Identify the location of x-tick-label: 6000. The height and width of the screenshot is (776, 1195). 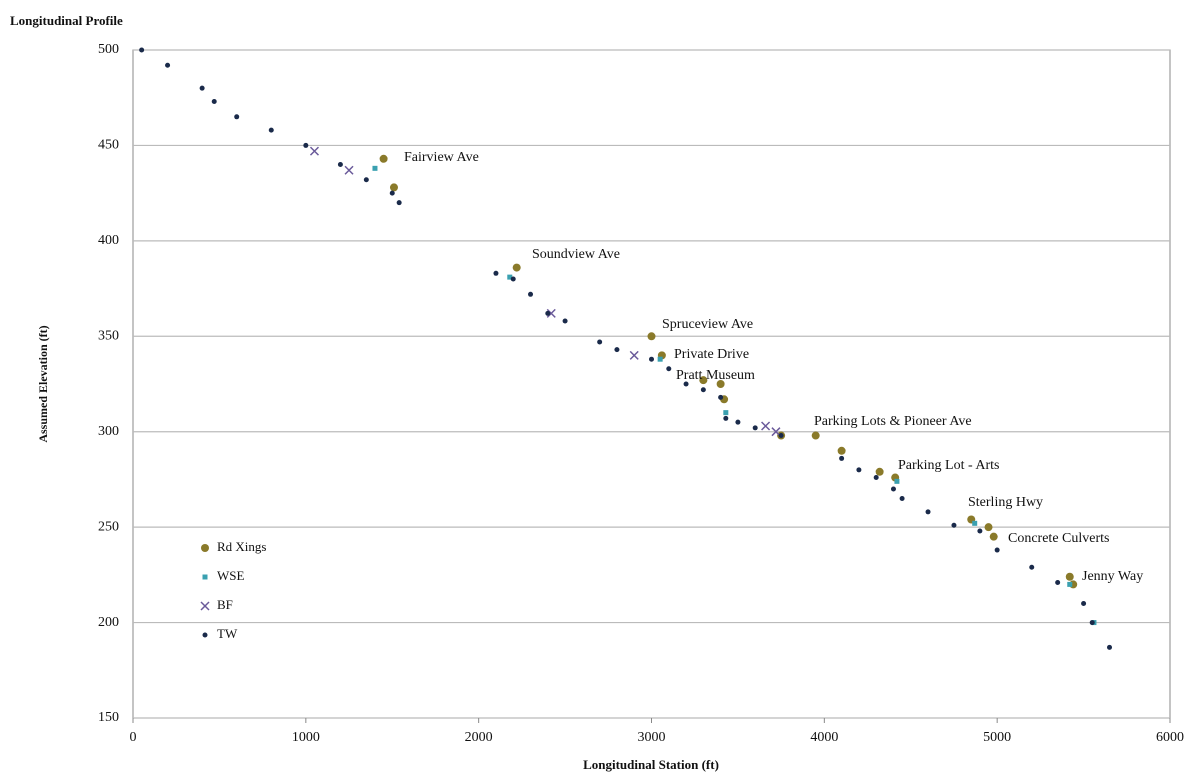
(1170, 737).